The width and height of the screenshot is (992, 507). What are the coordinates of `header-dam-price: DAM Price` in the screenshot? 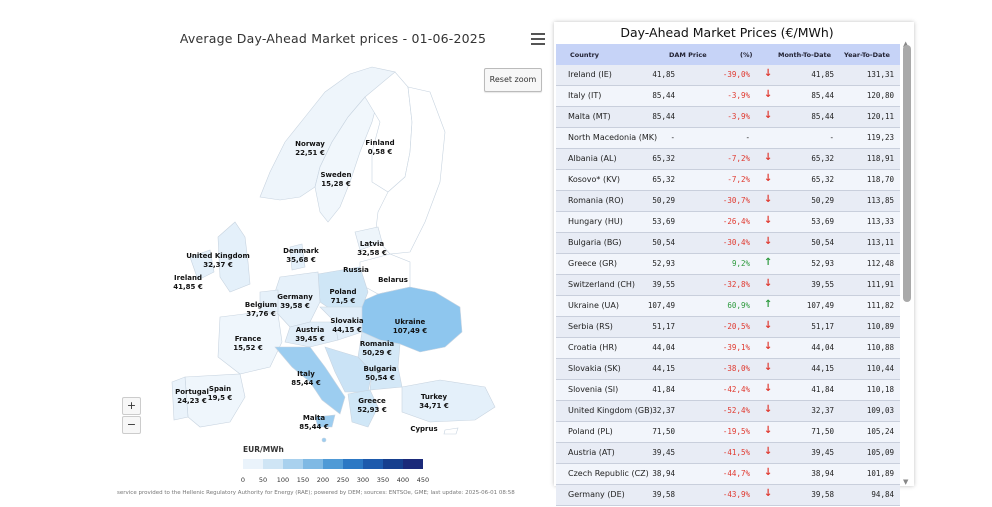 It's located at (688, 55).